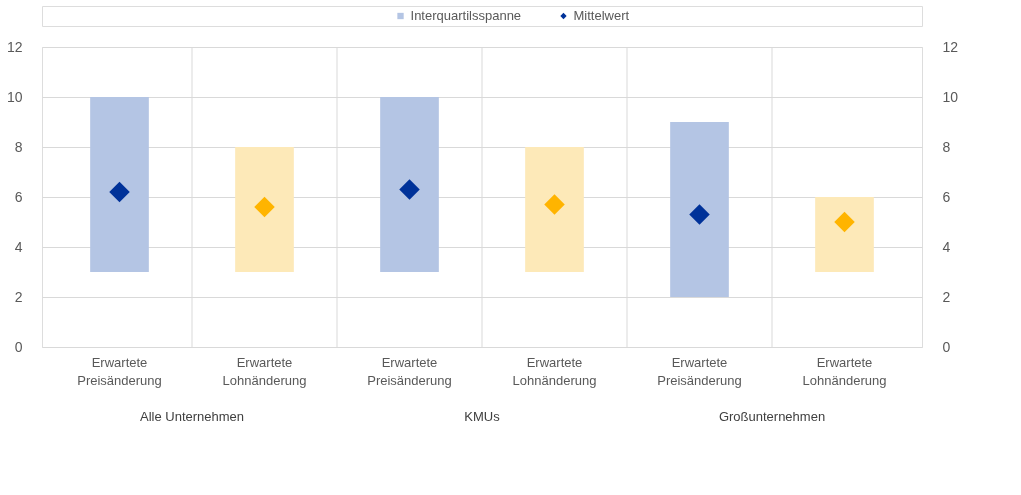 The image size is (1021, 495). What do you see at coordinates (466, 15) in the screenshot?
I see `legend-label: Interquartilsspanne` at bounding box center [466, 15].